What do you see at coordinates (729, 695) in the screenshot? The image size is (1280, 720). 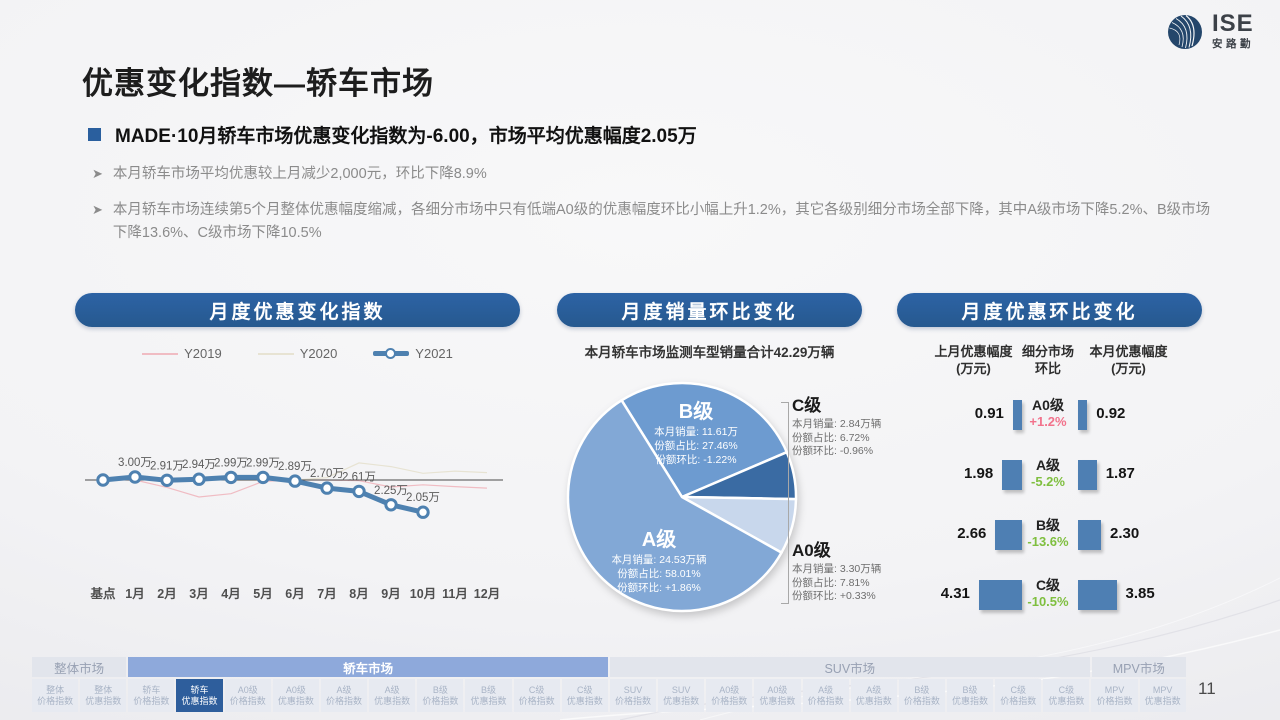 I see `nav-tab-14: A0级 价格指数` at bounding box center [729, 695].